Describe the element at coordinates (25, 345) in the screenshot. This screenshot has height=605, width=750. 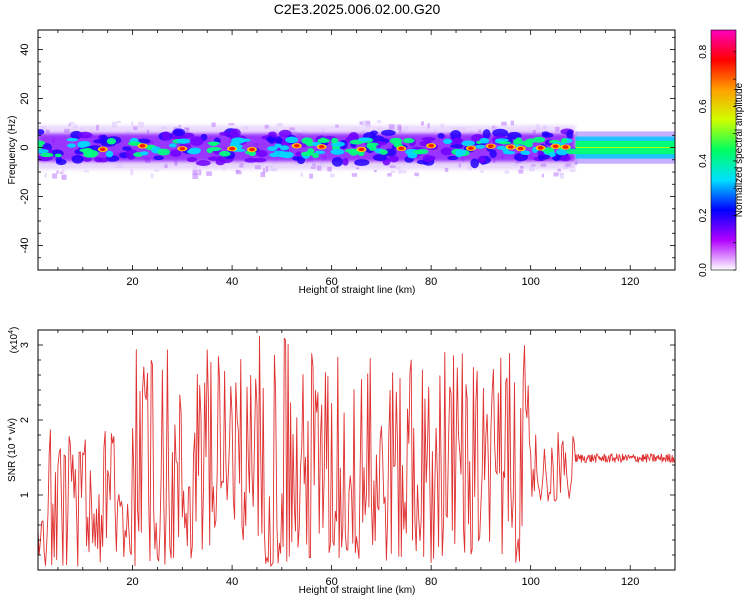
I see `snr-y-tick-label: 3` at that location.